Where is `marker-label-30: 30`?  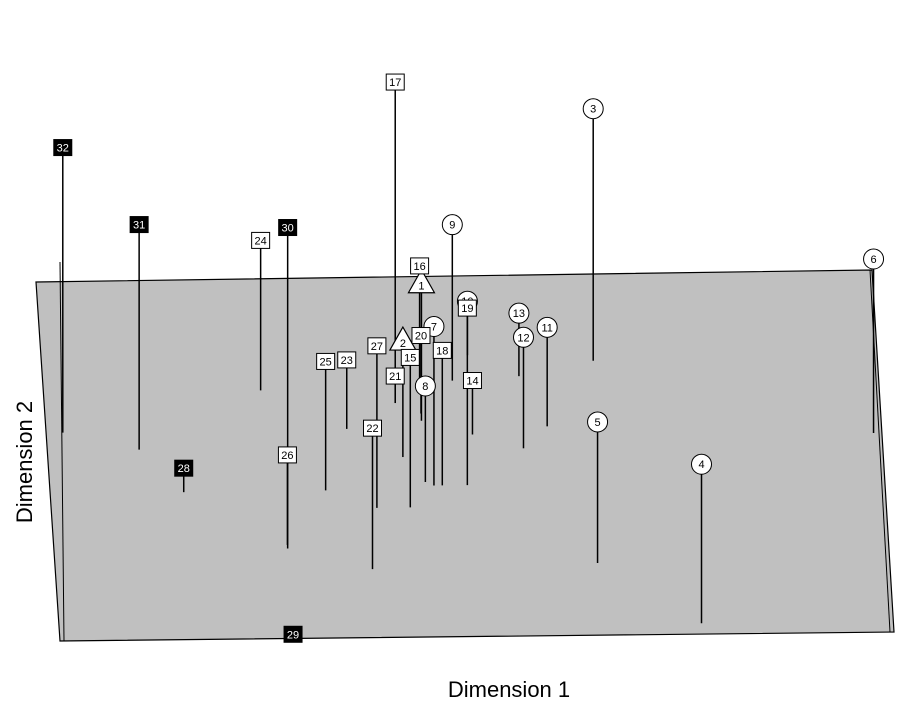
marker-label-30: 30 is located at coordinates (288, 229).